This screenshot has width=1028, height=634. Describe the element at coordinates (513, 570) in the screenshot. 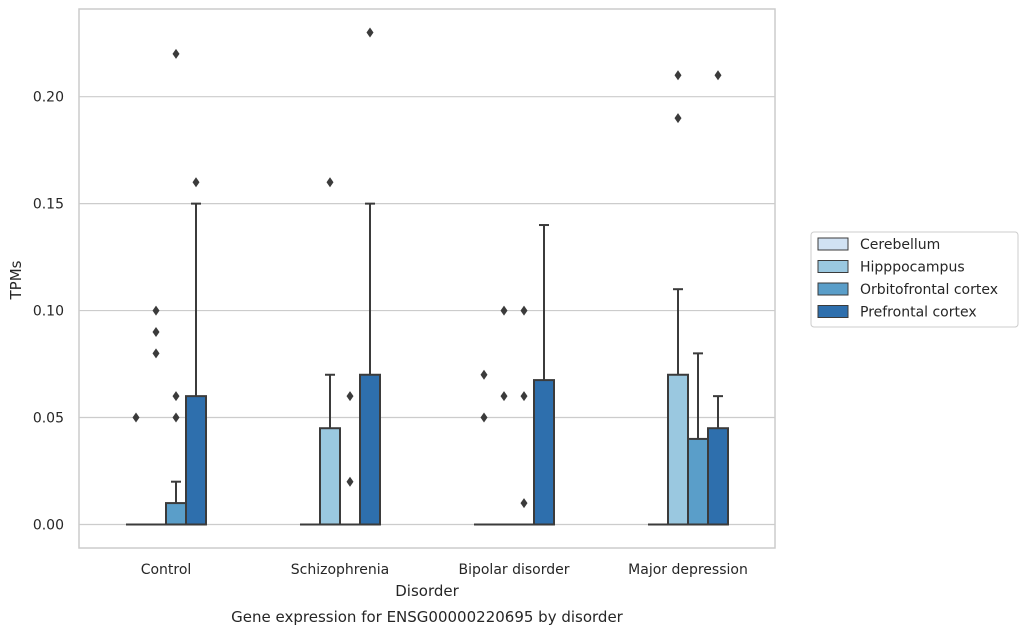

I see `x-tick-label: Bipolar disorder` at that location.